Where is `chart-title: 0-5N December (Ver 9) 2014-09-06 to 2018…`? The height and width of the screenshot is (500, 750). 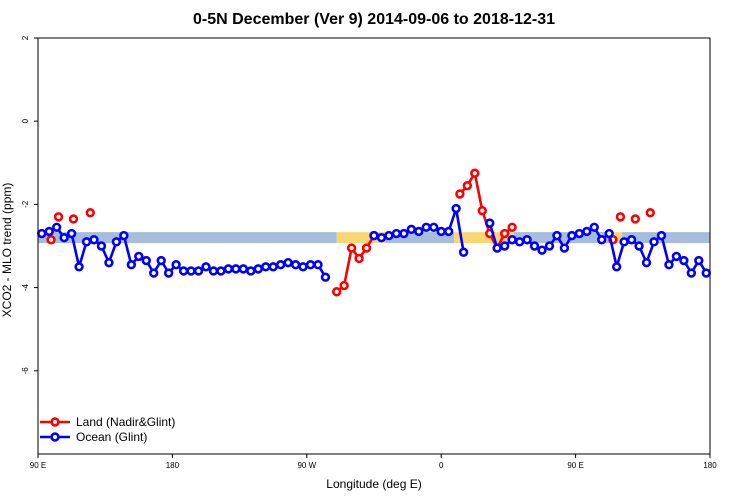 chart-title: 0-5N December (Ver 9) 2014-09-06 to 2018… is located at coordinates (374, 19).